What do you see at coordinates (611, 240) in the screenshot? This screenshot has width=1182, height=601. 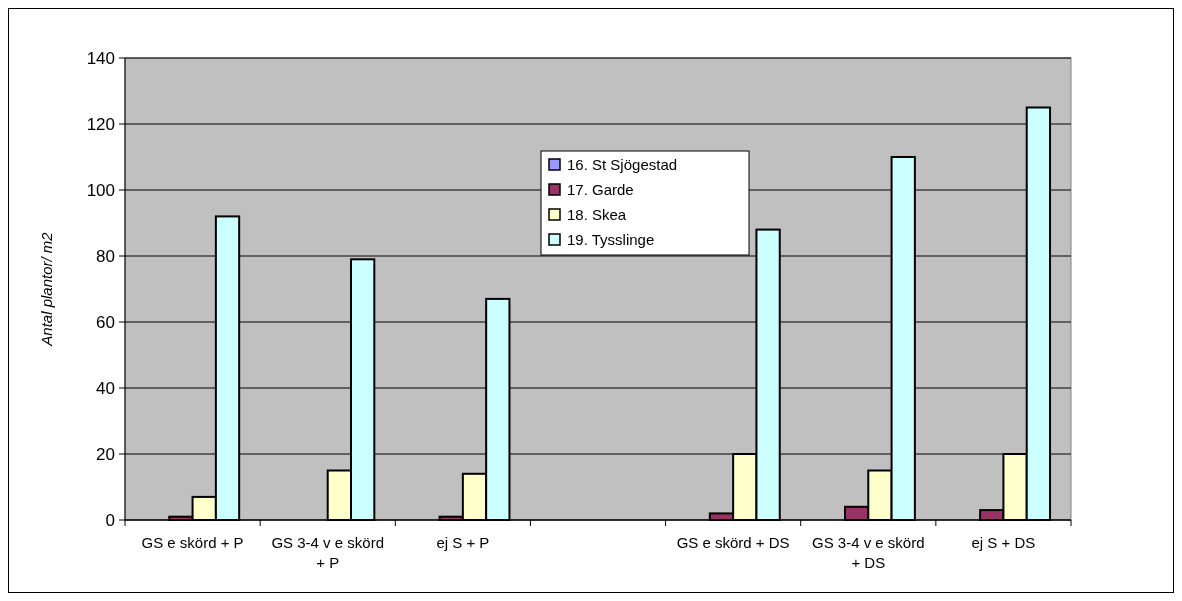 I see `legend-label: 19. Tysslinge` at bounding box center [611, 240].